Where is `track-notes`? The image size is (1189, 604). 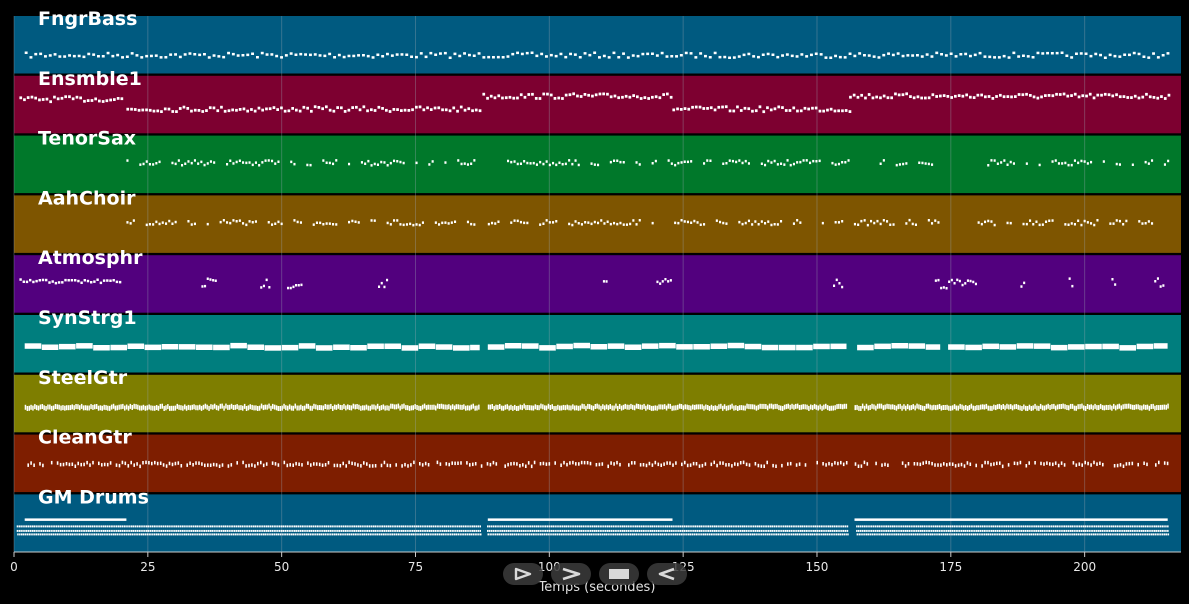 track-notes is located at coordinates (640, 222).